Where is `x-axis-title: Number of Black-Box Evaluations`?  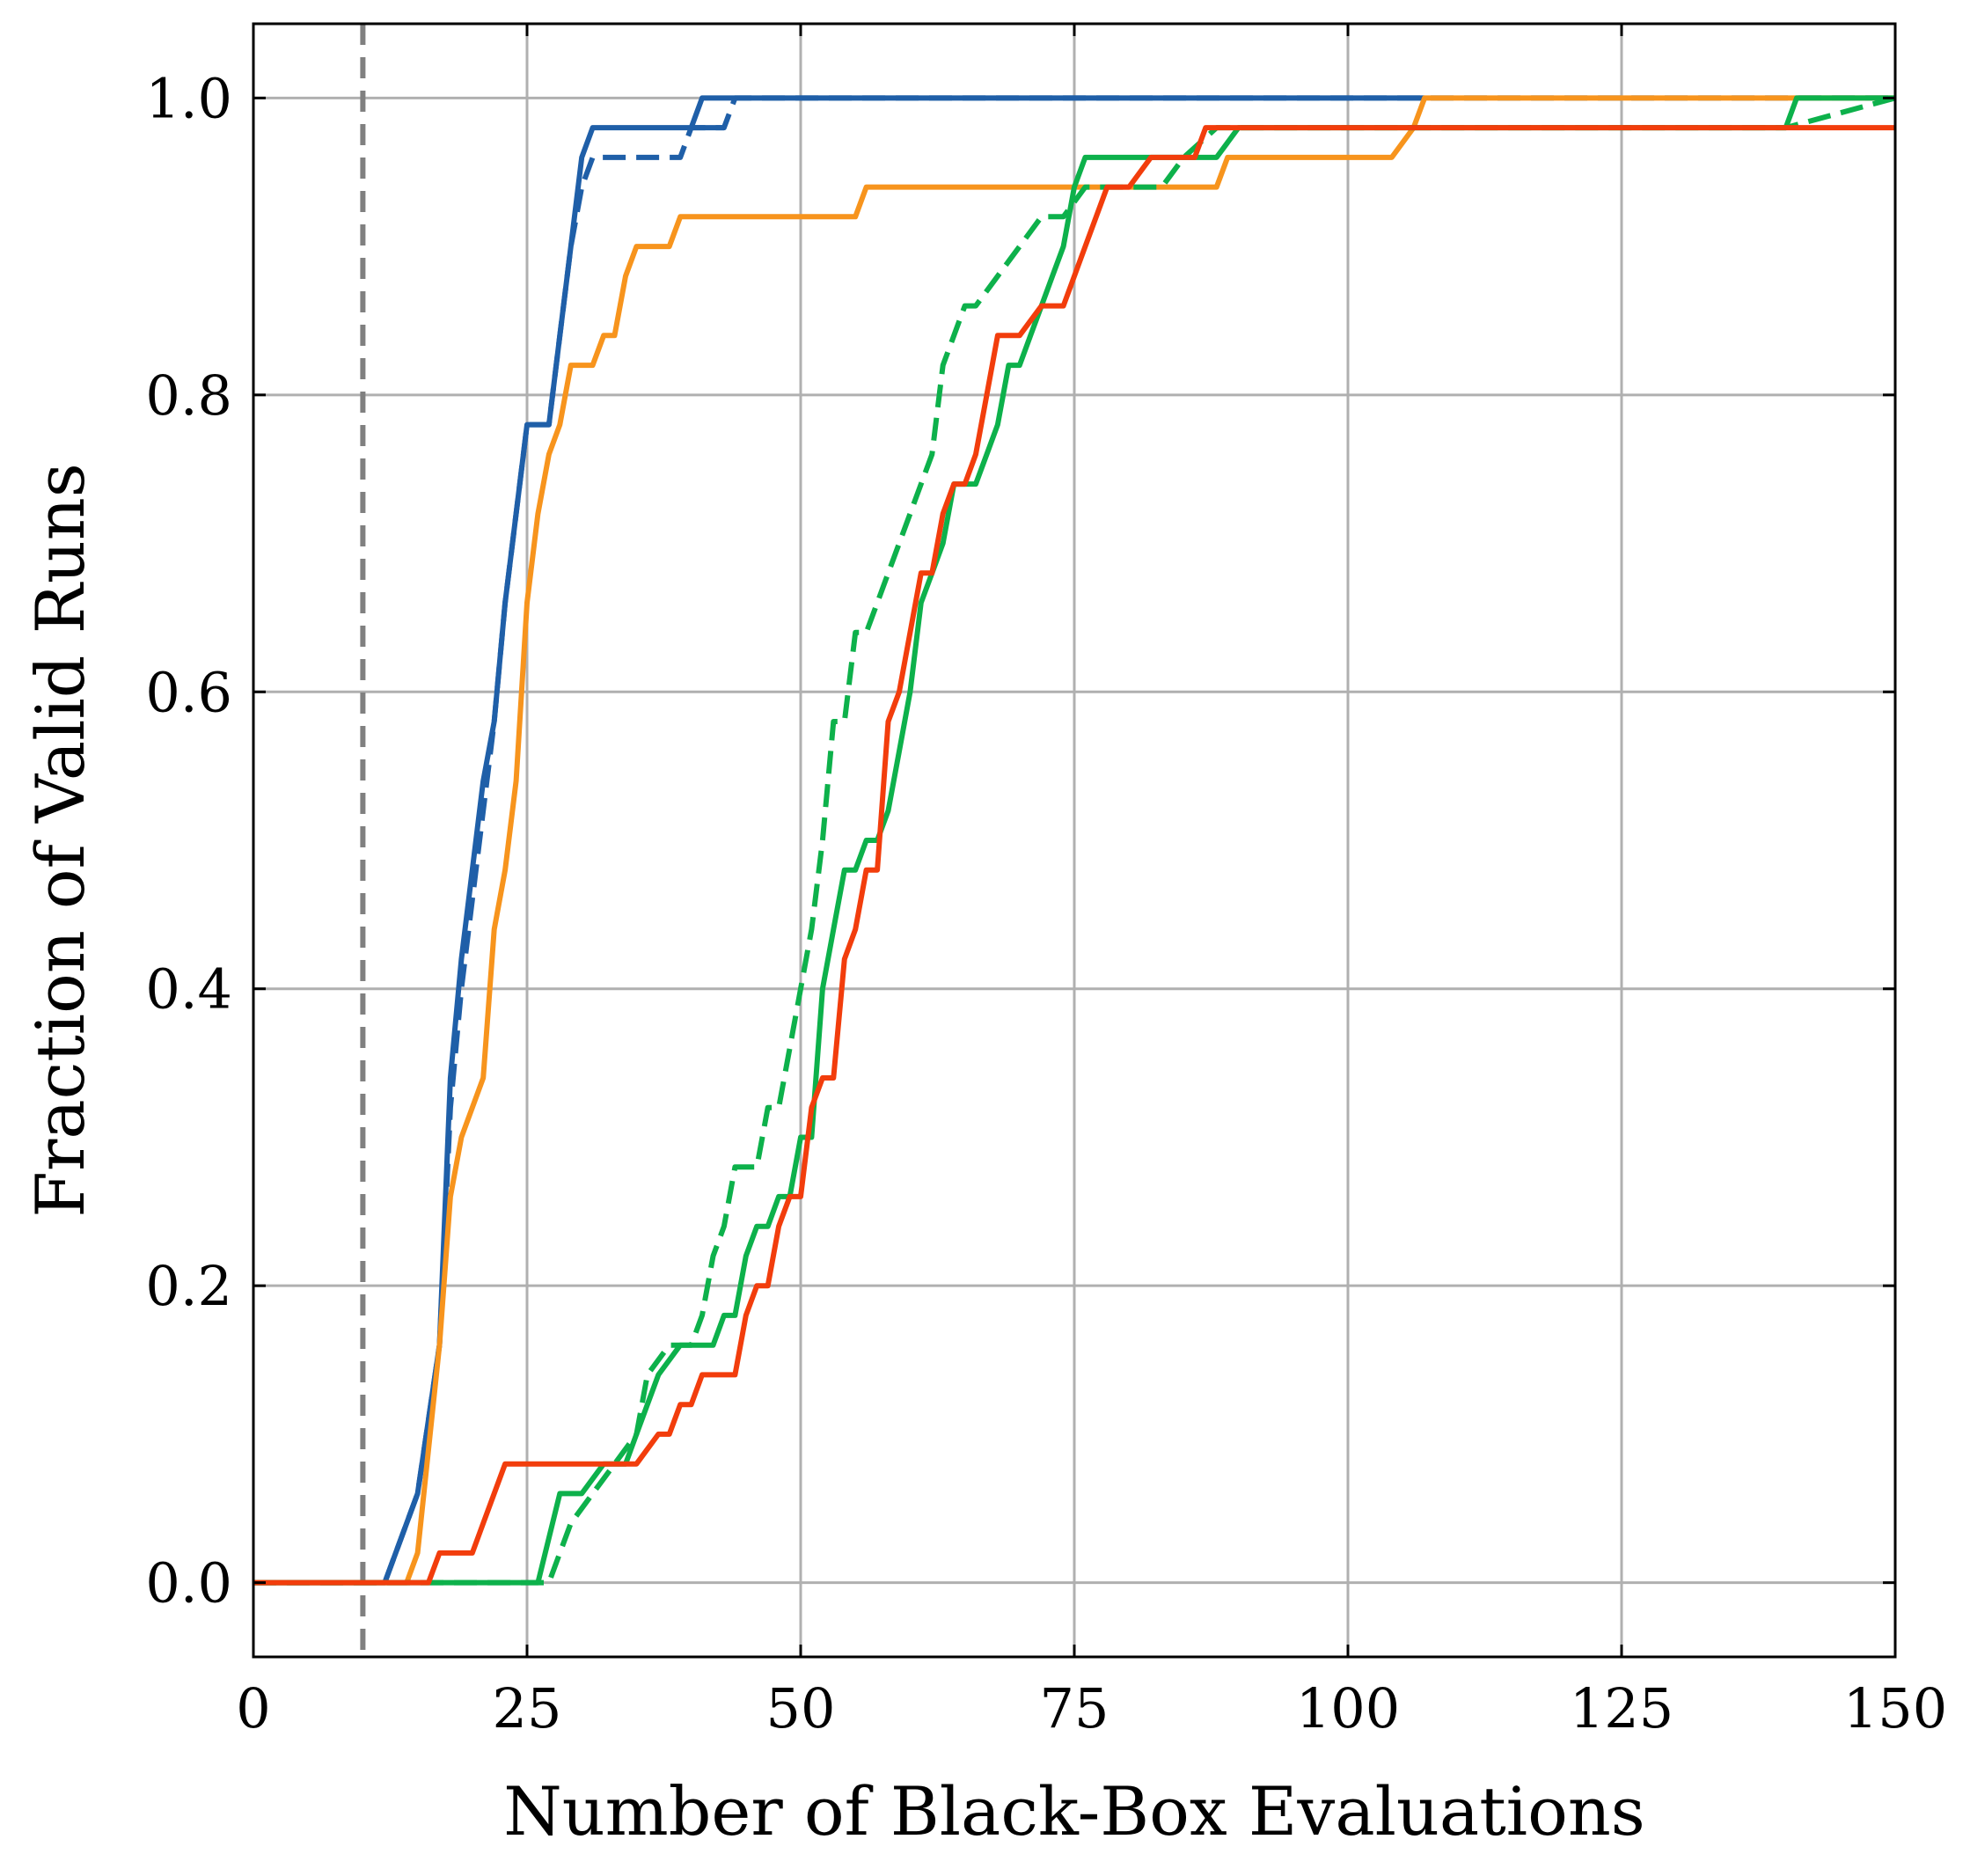 x-axis-title: Number of Black-Box Evaluations is located at coordinates (1074, 1811).